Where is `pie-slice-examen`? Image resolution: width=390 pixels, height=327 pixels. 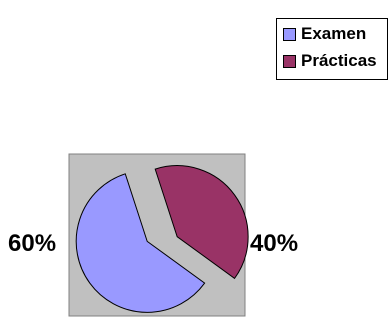 pie-slice-examen is located at coordinates (140, 243).